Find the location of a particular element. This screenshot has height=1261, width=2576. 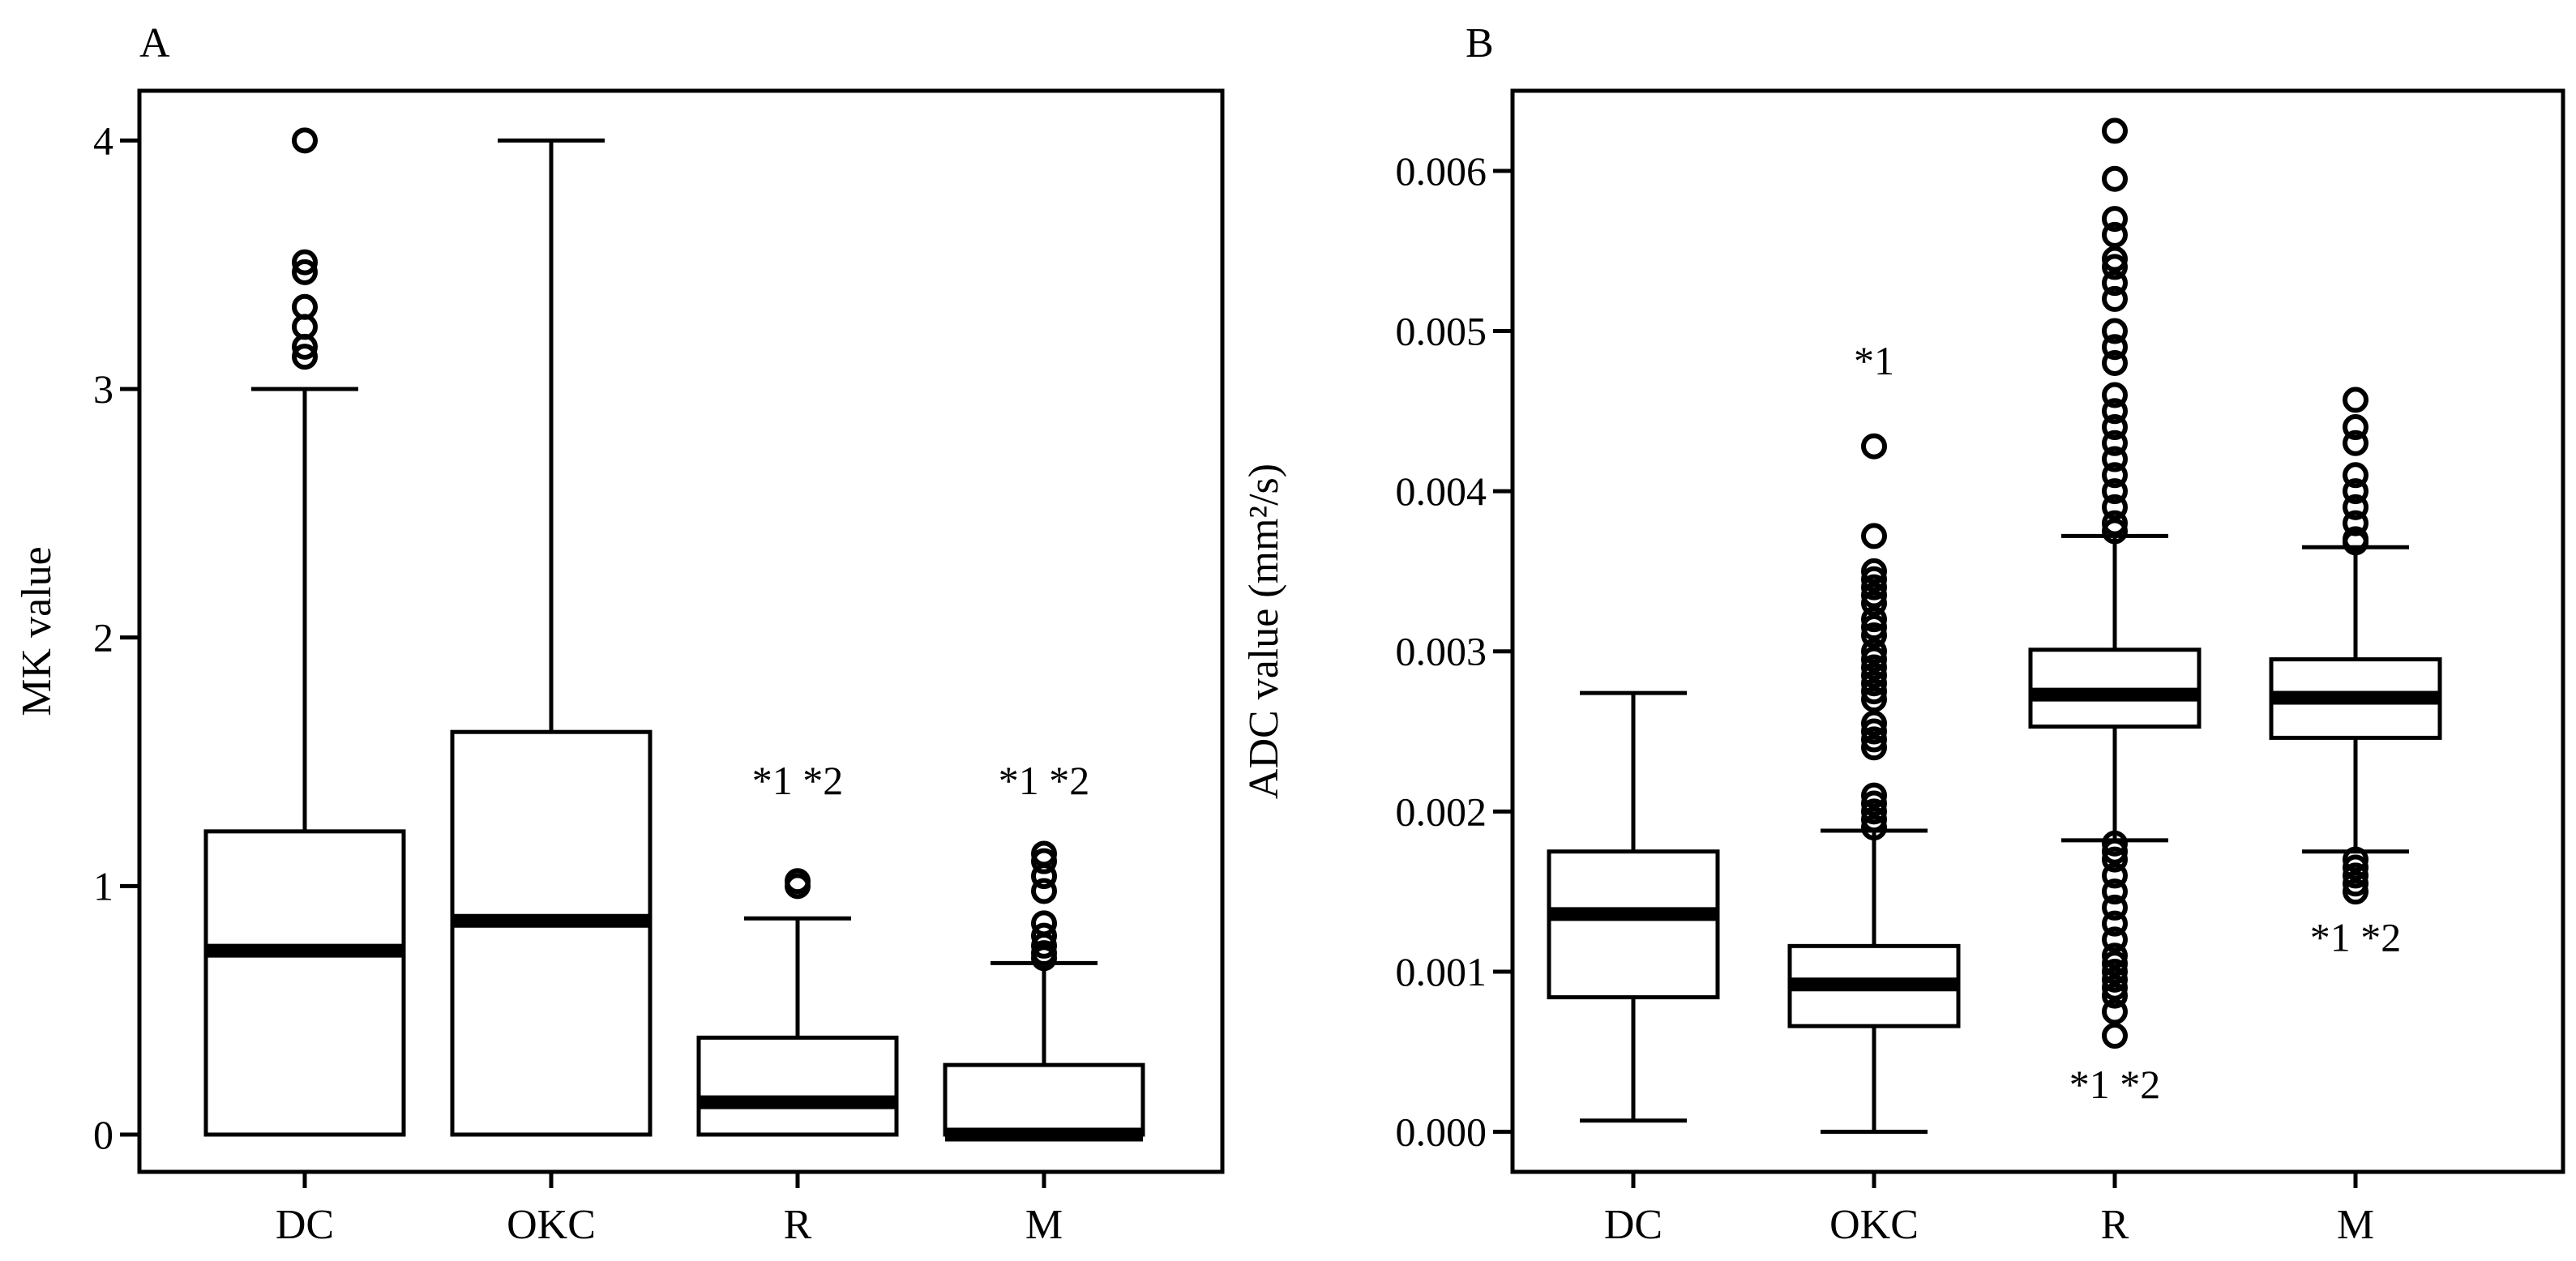

x-axis-a: DC OKC R M is located at coordinates (669, 1210).